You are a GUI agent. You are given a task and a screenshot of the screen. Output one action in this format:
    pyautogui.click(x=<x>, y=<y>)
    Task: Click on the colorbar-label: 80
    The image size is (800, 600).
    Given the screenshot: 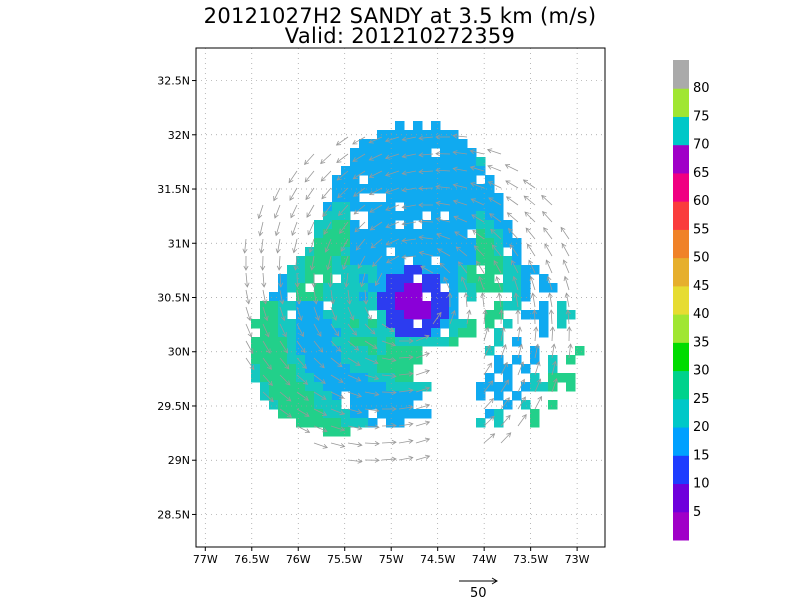 What is the action you would take?
    pyautogui.click(x=701, y=88)
    